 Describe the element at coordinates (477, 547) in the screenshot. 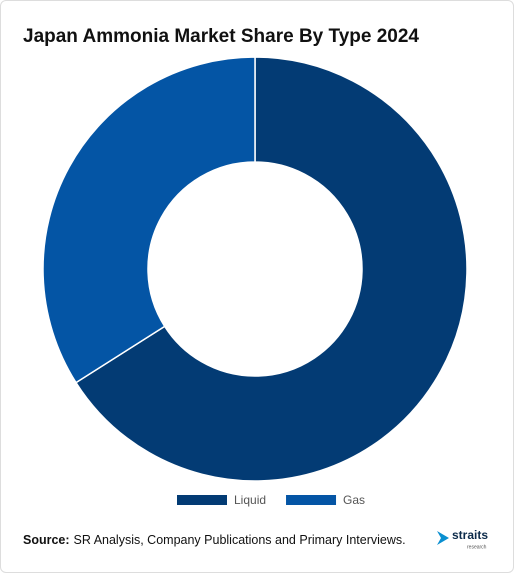

I see `logo-tagline: research` at that location.